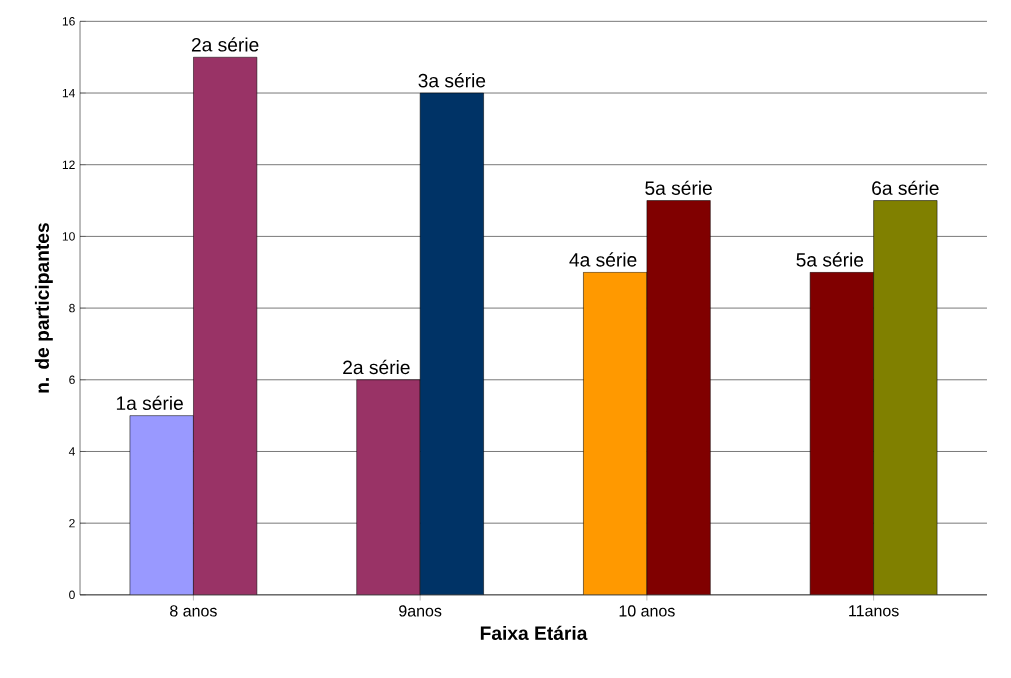 This screenshot has height=678, width=1011. I want to click on y-axis-title: n. de participantes, so click(43, 308).